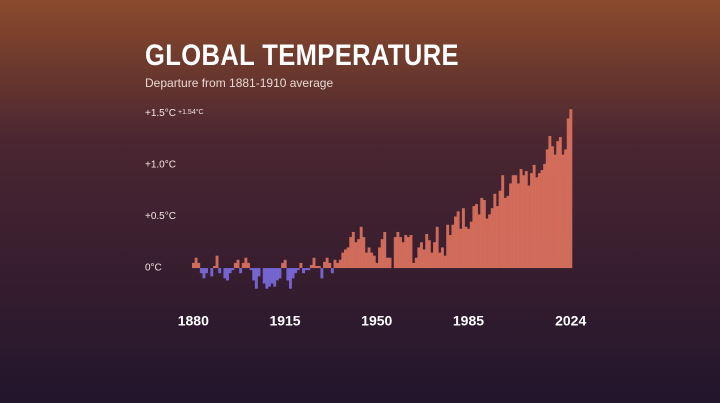 The height and width of the screenshot is (403, 720). I want to click on x-tick-label: 1950, so click(376, 321).